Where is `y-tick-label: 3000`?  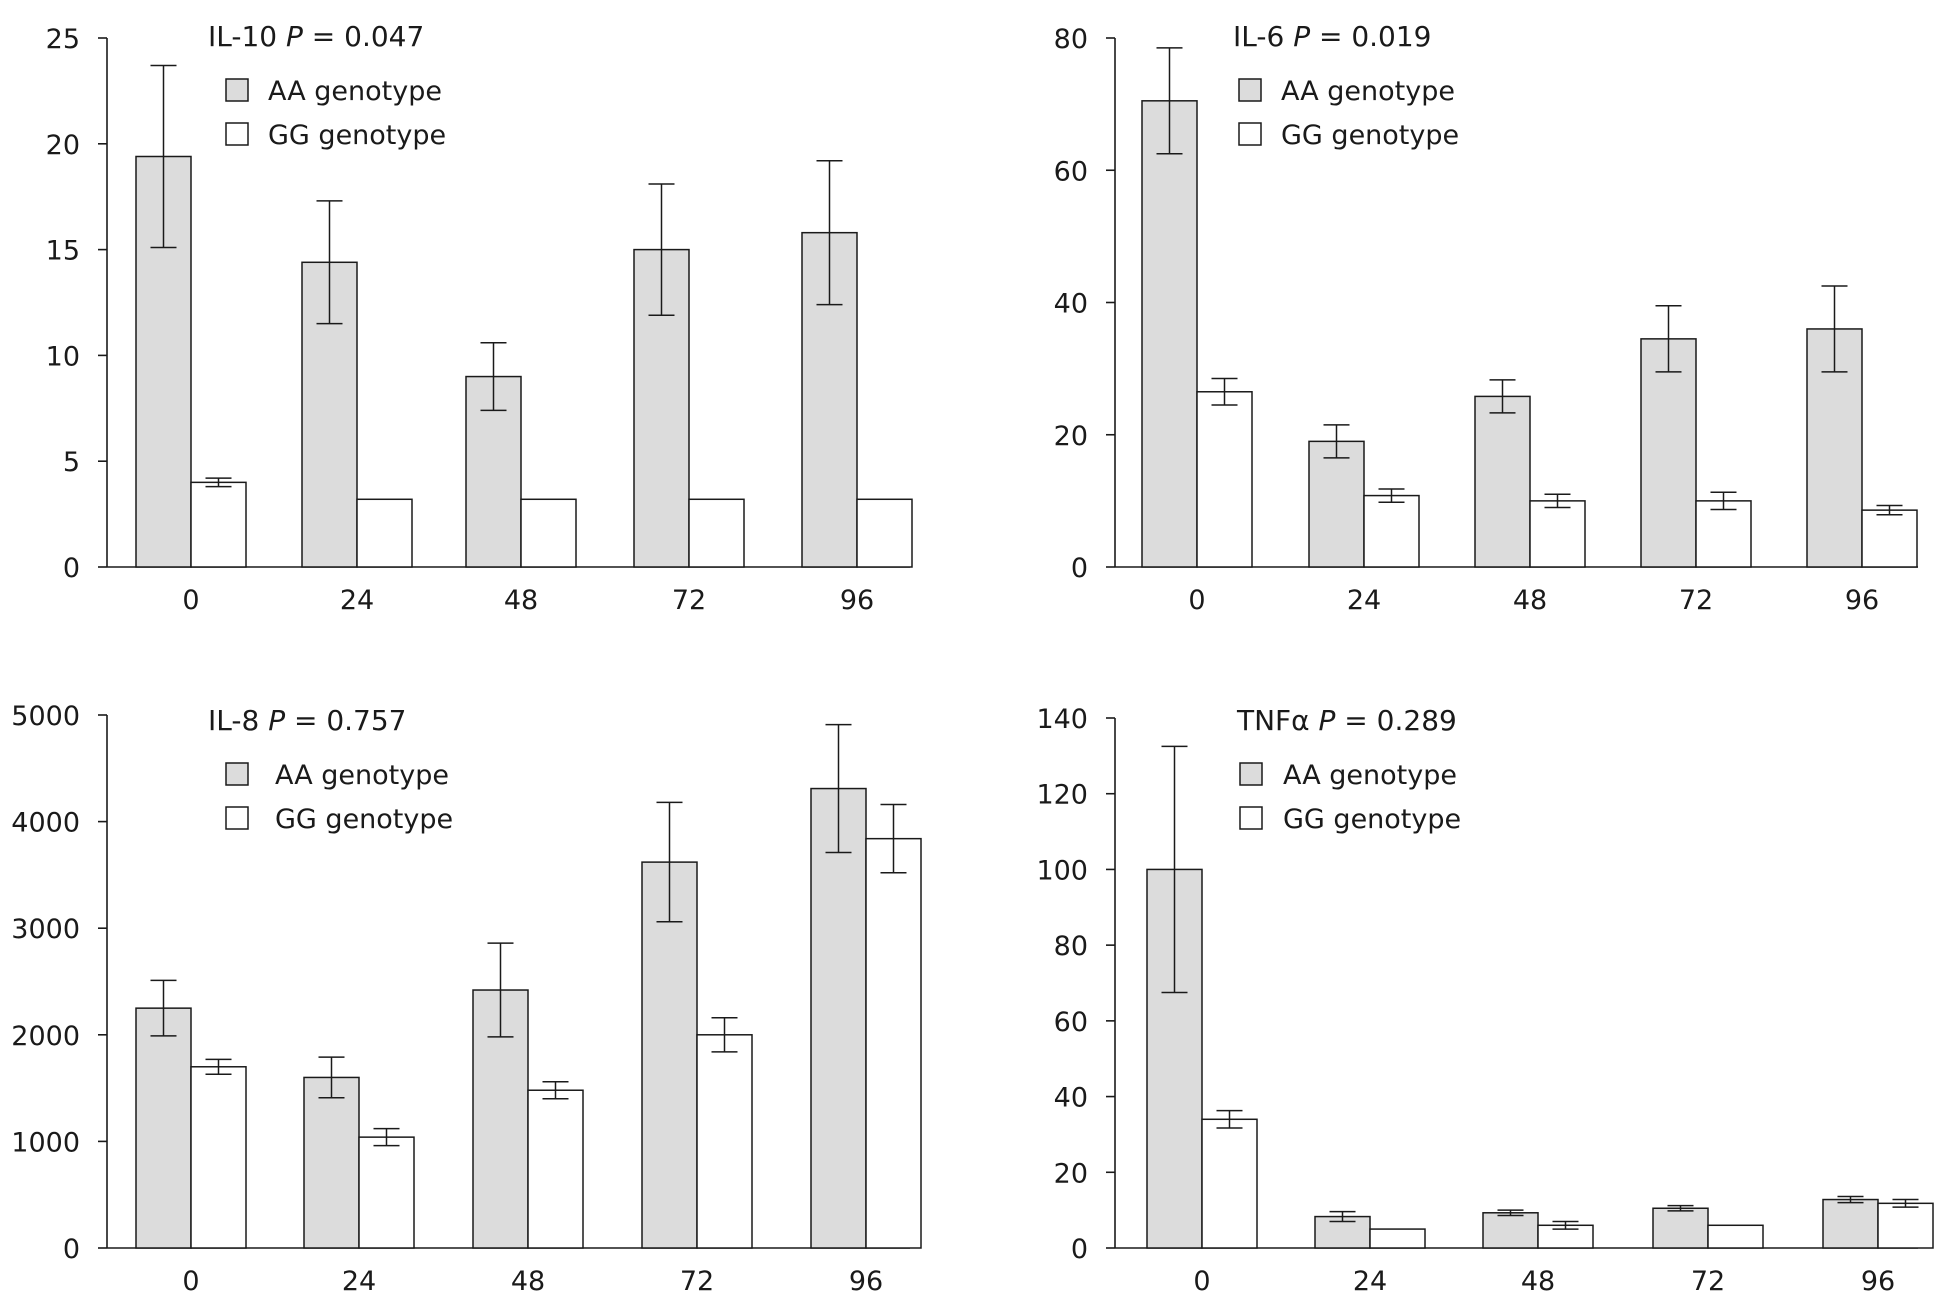 y-tick-label: 3000 is located at coordinates (45, 929).